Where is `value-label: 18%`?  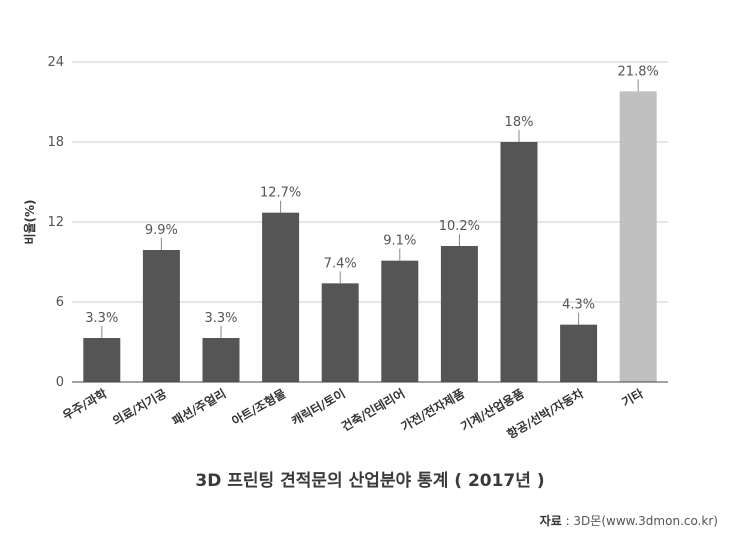 value-label: 18% is located at coordinates (519, 122).